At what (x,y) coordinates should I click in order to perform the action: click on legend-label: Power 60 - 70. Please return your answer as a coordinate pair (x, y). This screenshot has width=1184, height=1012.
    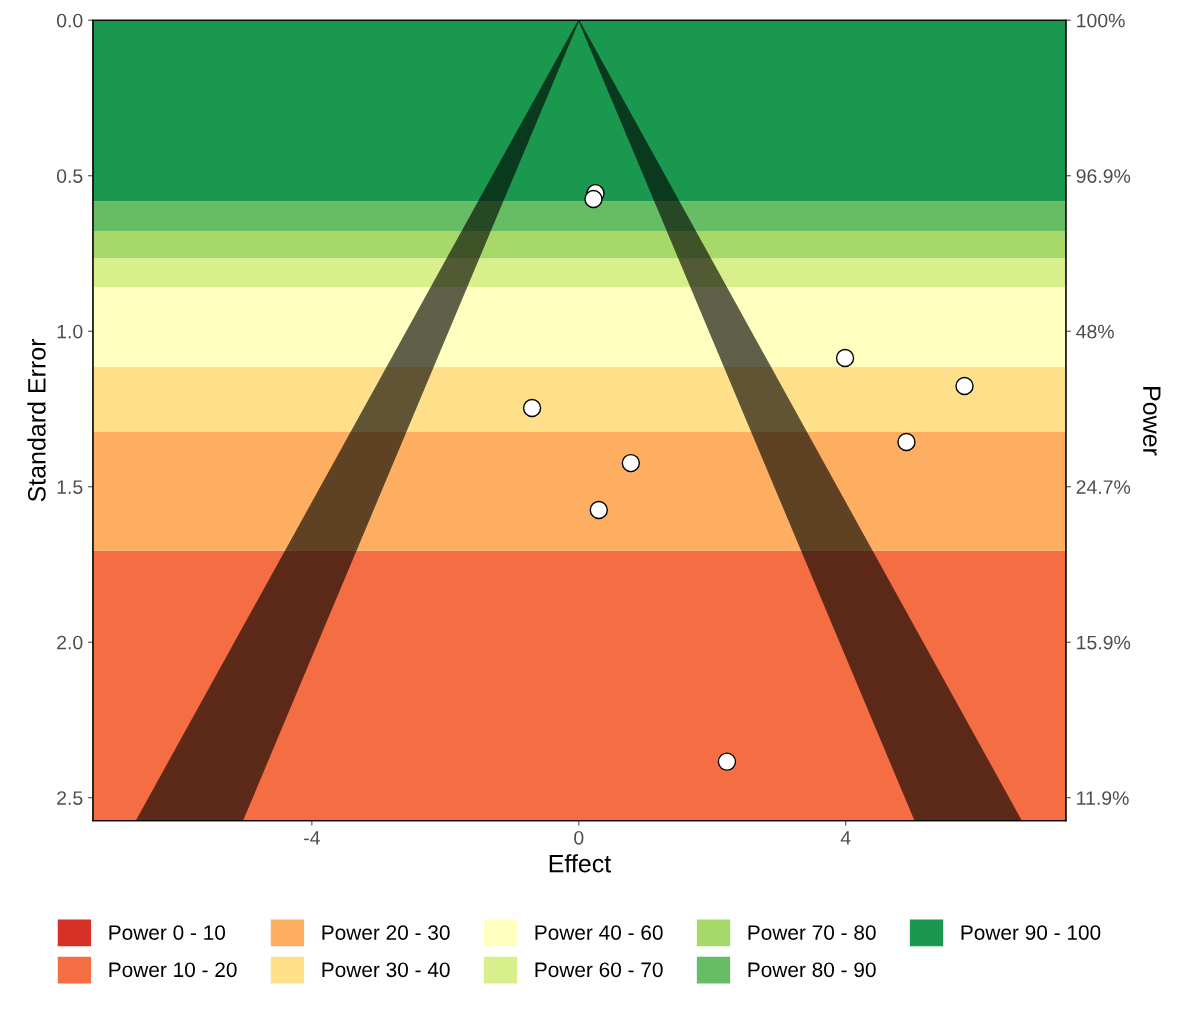
    Looking at the image, I should click on (599, 970).